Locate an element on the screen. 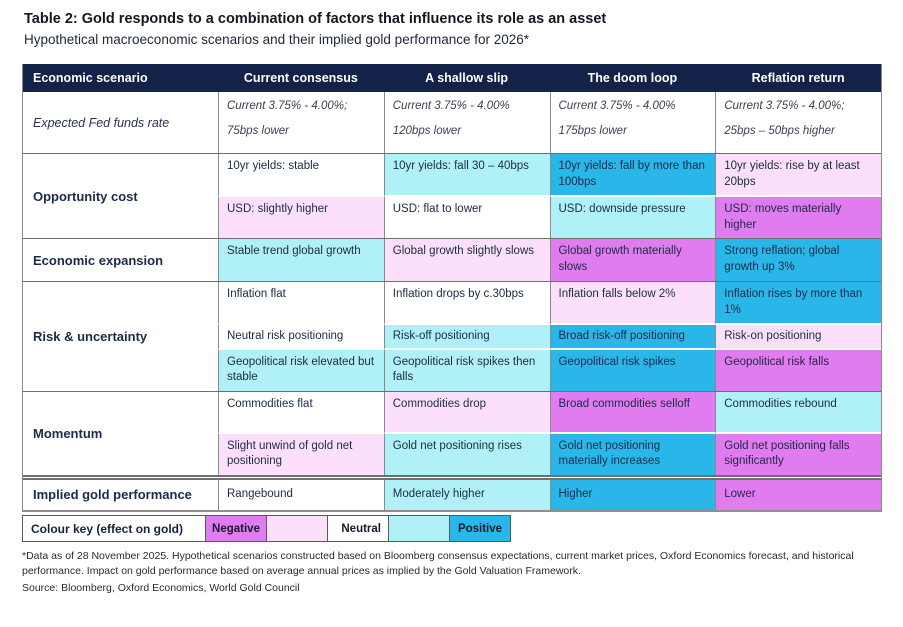 Image resolution: width=903 pixels, height=627 pixels. cell-growth-shallow: Global growth slightly slows is located at coordinates (466, 260).